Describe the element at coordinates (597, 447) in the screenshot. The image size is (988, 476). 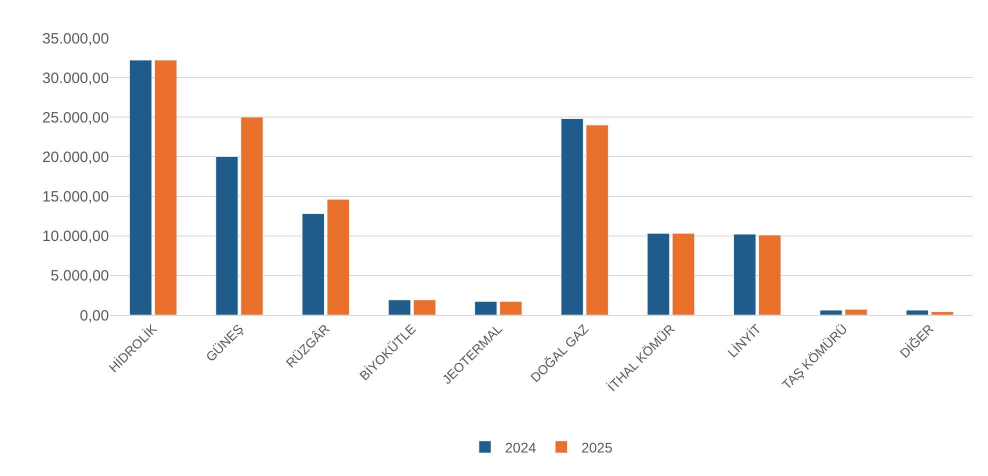
I see `legend-label: 2025` at that location.